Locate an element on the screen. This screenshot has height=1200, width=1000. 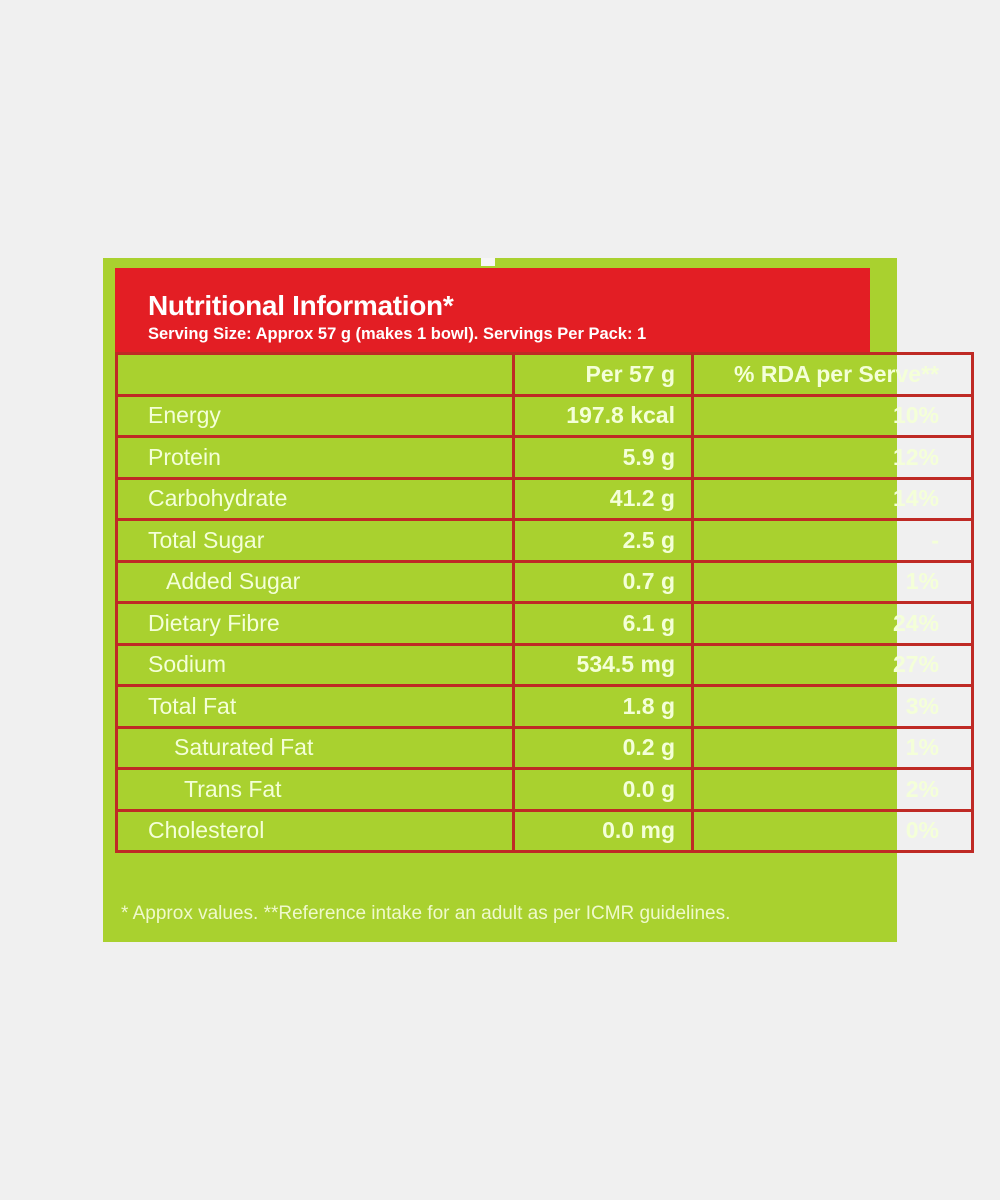
nutrient-amount: 0.0 mg is located at coordinates (603, 830).